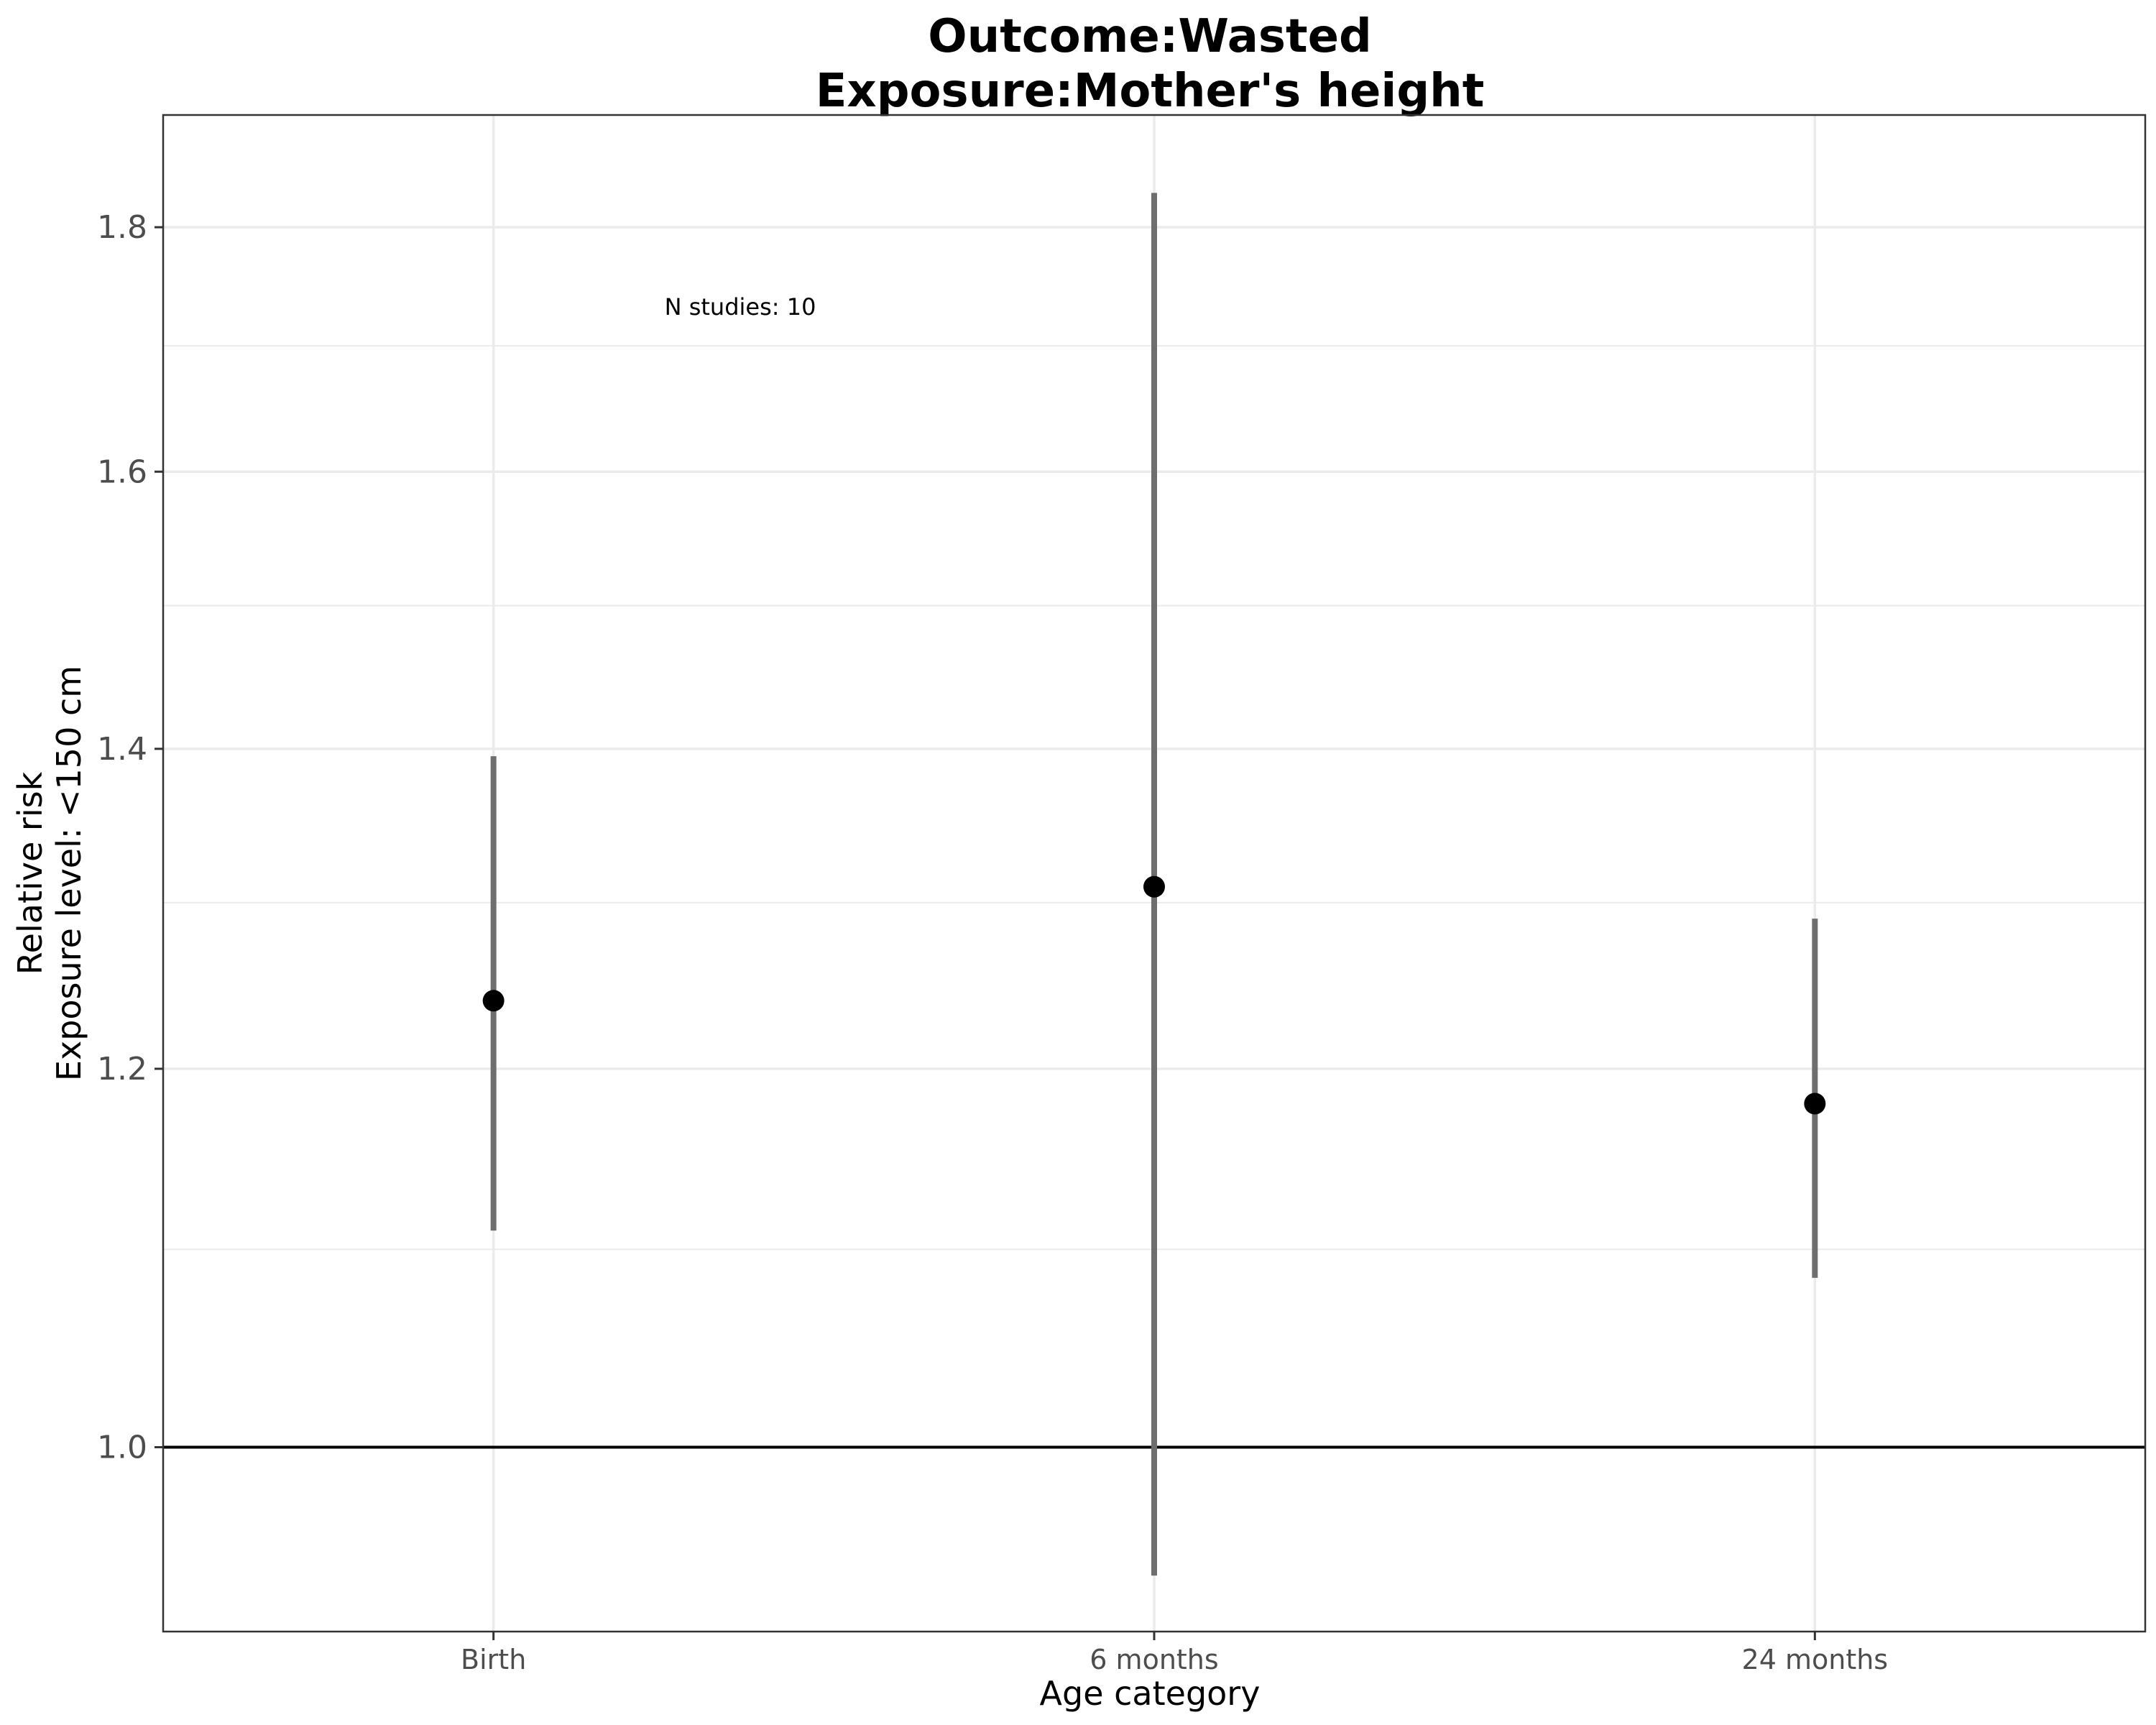 This screenshot has width=2156, height=1725. I want to click on y-tick-label: 1.6, so click(122, 472).